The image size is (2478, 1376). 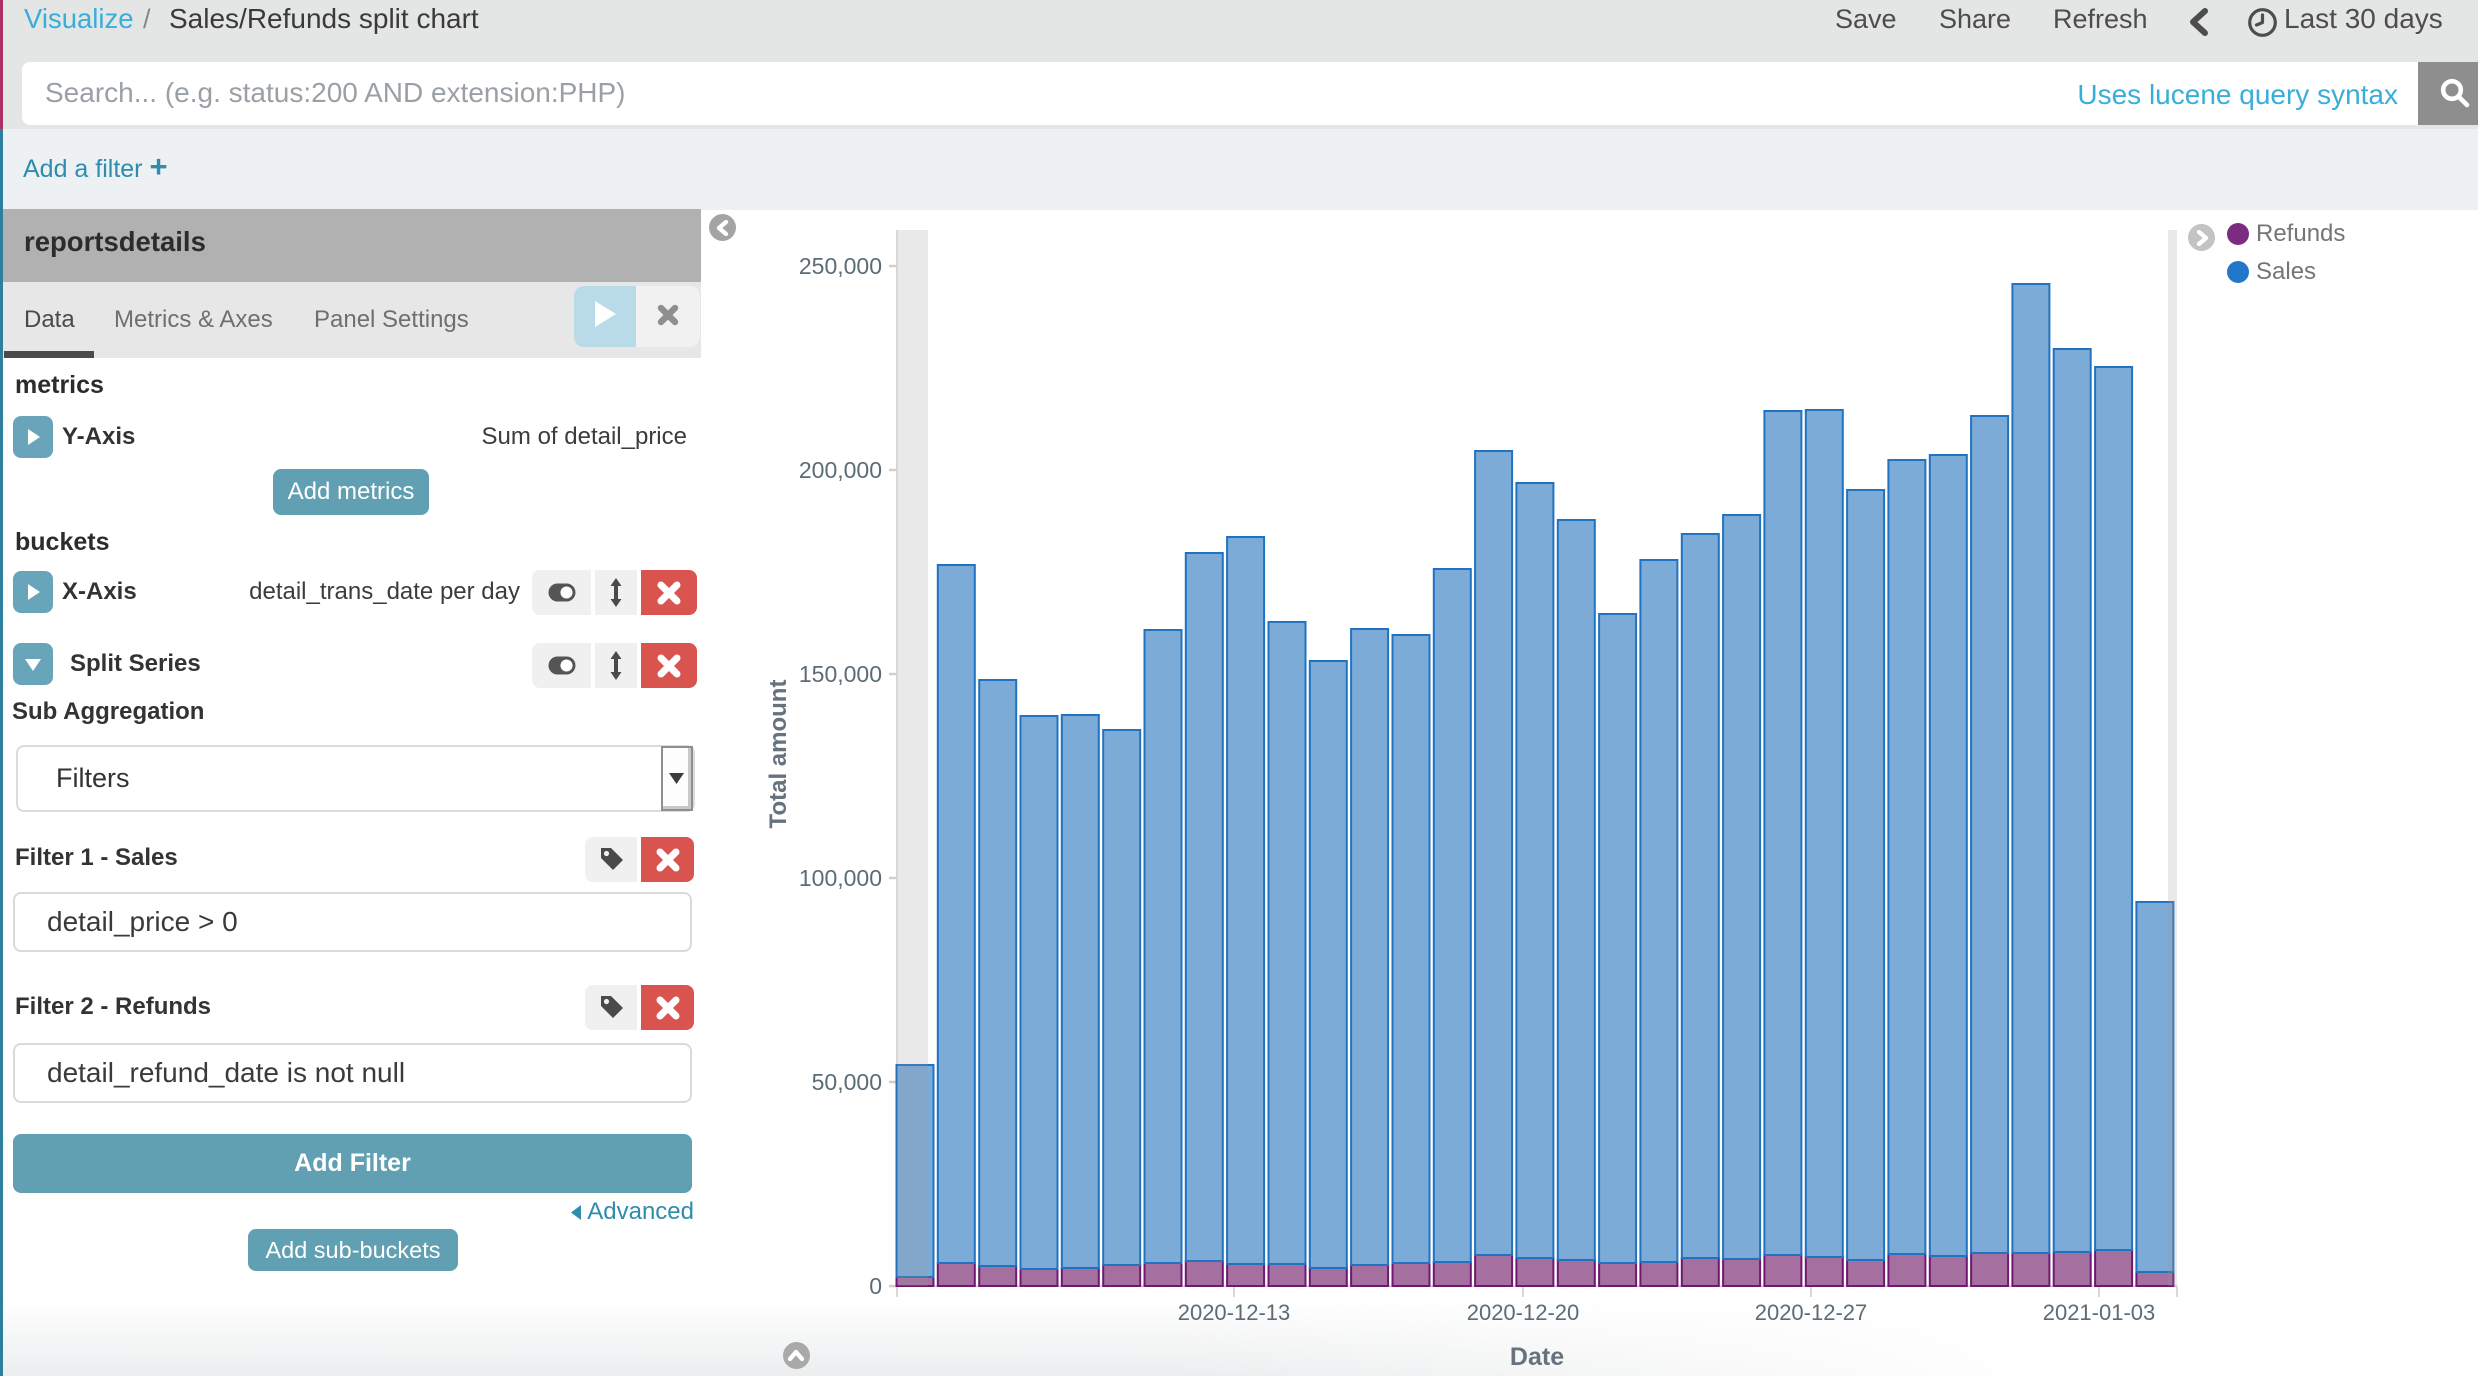 I want to click on svg-text: 150,000, so click(x=840, y=674).